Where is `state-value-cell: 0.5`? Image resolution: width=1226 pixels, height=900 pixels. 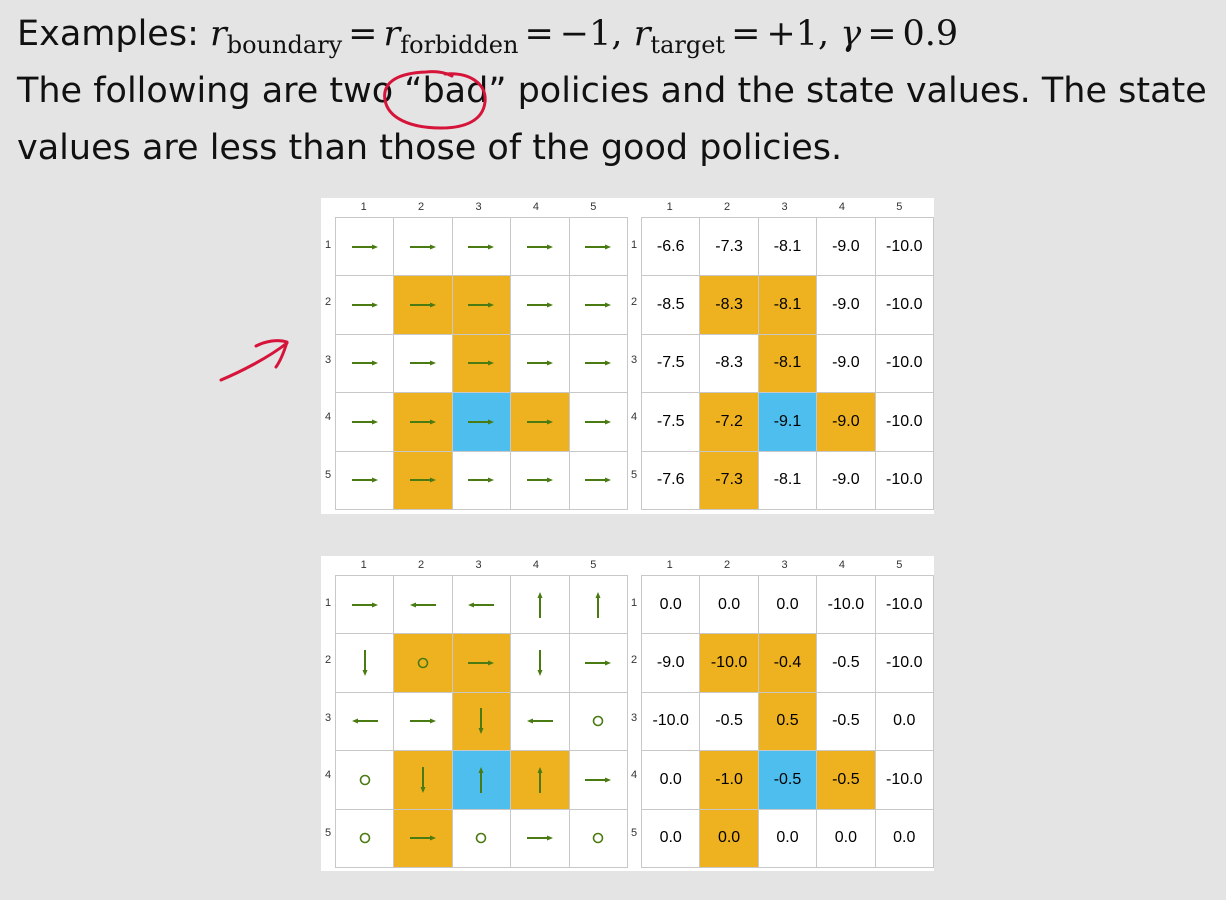
state-value-cell: 0.5 is located at coordinates (787, 721).